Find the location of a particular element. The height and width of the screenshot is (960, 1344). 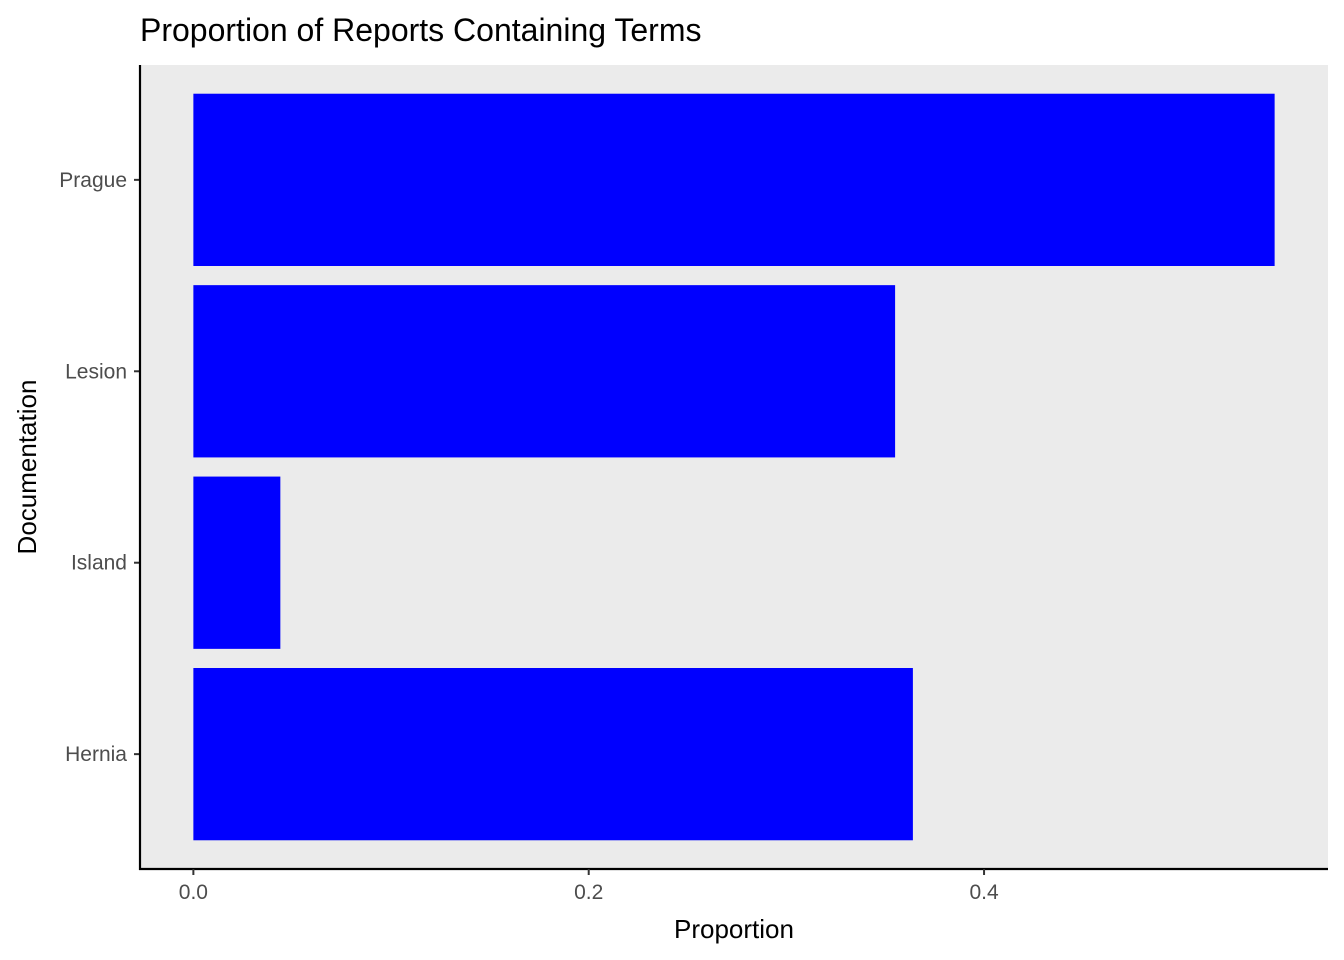

y-axis-title: Documentation is located at coordinates (27, 467).